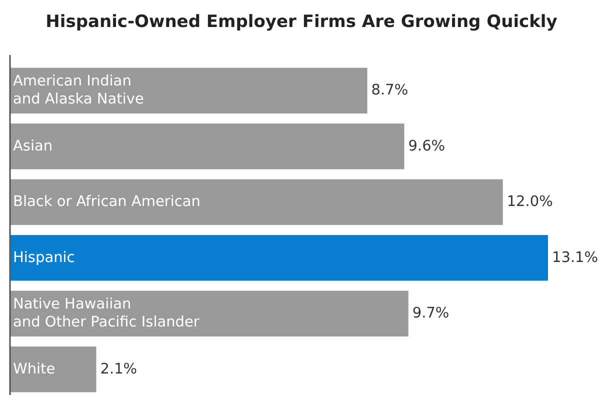 The image size is (603, 403). What do you see at coordinates (44, 258) in the screenshot?
I see `y-tick-label: Hispanic` at bounding box center [44, 258].